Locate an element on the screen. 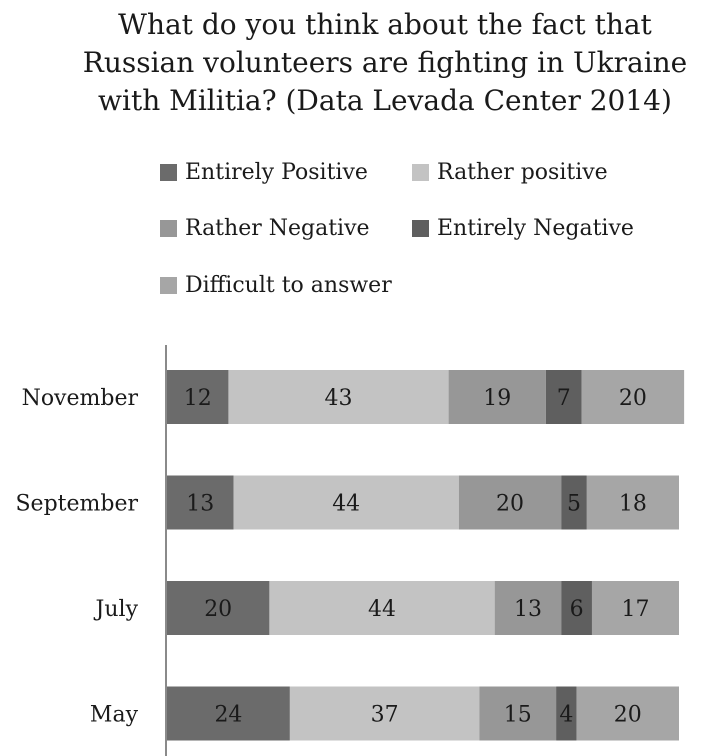 The width and height of the screenshot is (705, 756). data-label-november-0: 12 is located at coordinates (198, 398).